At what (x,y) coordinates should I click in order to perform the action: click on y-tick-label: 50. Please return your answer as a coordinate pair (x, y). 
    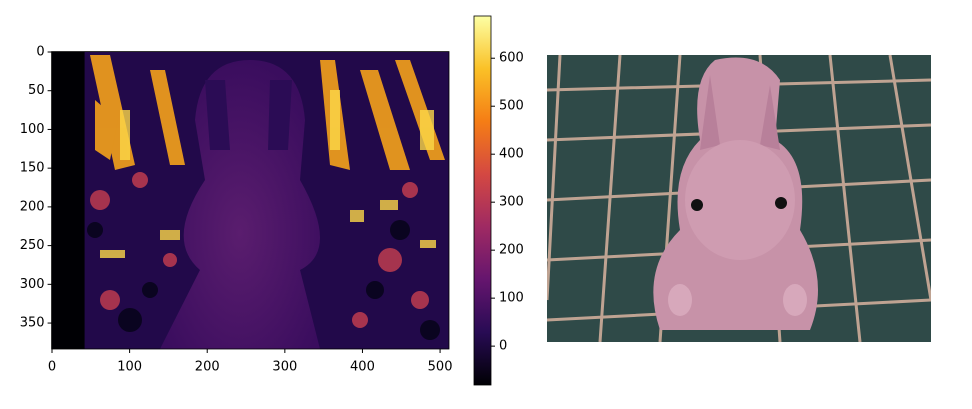
    Looking at the image, I should click on (36, 90).